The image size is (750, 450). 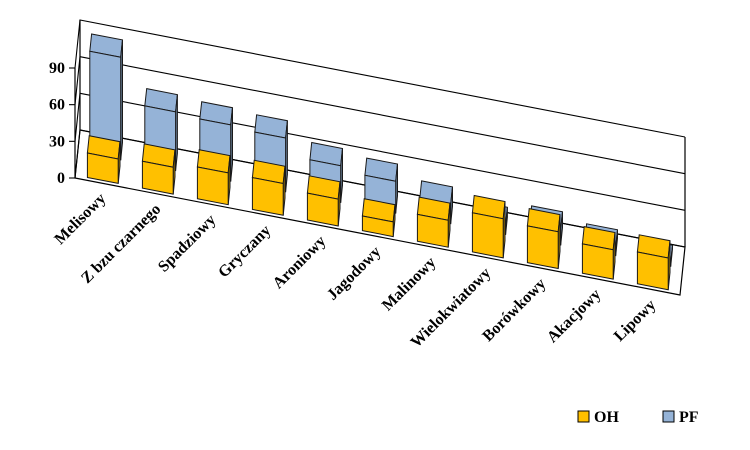 I want to click on y-tick-label: 60, so click(x=57, y=105).